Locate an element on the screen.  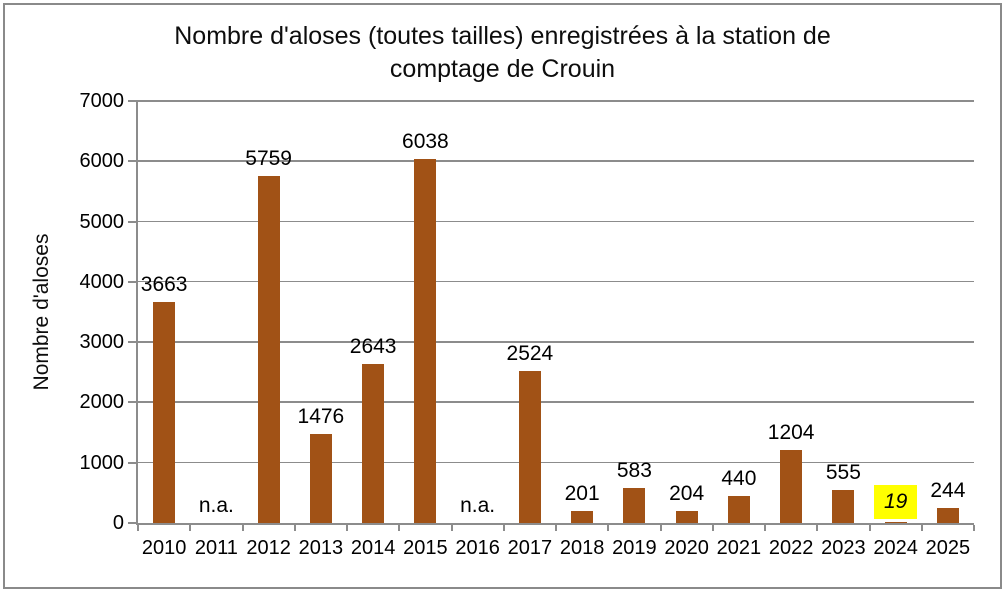
gridline-2000 is located at coordinates (556, 402).